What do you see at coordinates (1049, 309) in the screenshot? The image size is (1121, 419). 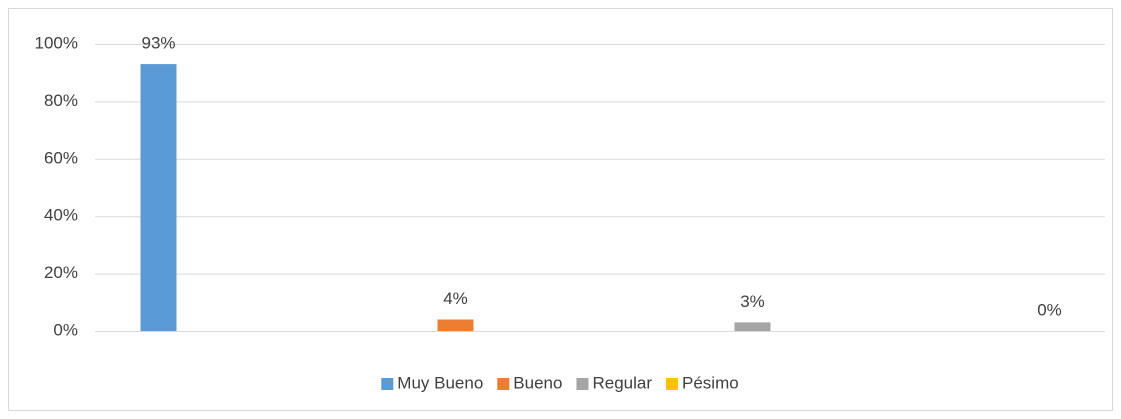 I see `data-label: 0%` at bounding box center [1049, 309].